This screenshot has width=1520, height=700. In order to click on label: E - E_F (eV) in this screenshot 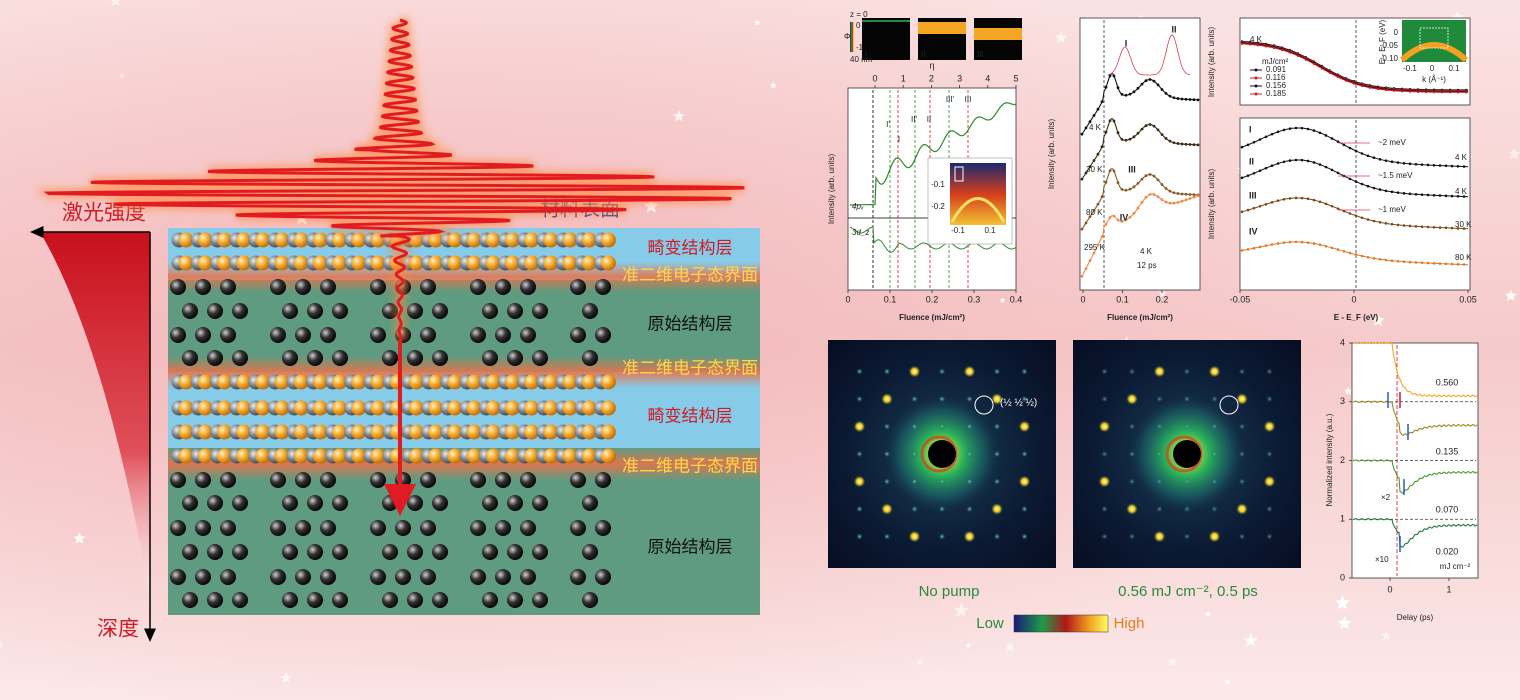, I will do `click(1356, 317)`.